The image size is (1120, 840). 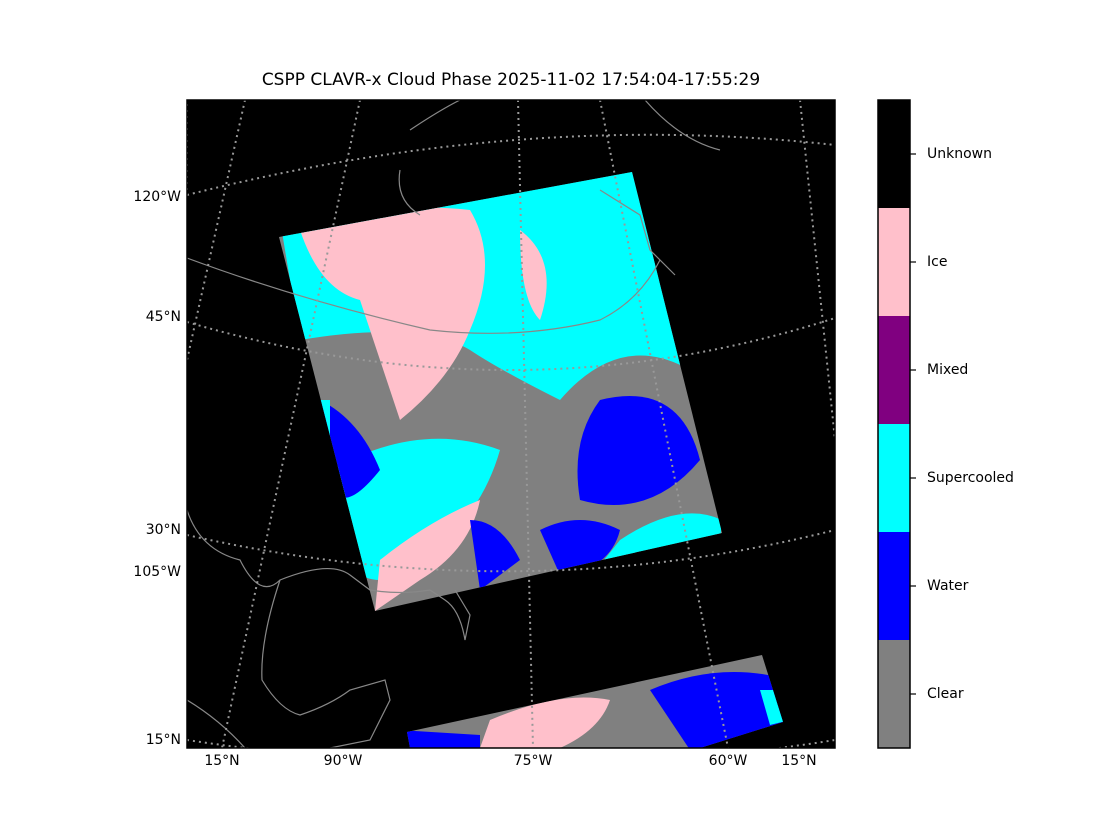 I want to click on border, so click(x=431, y=261).